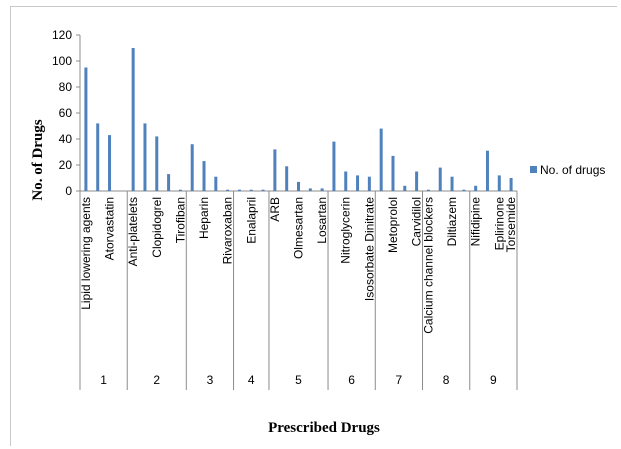 The height and width of the screenshot is (449, 621). Describe the element at coordinates (533, 169) in the screenshot. I see `legend-swatch` at that location.